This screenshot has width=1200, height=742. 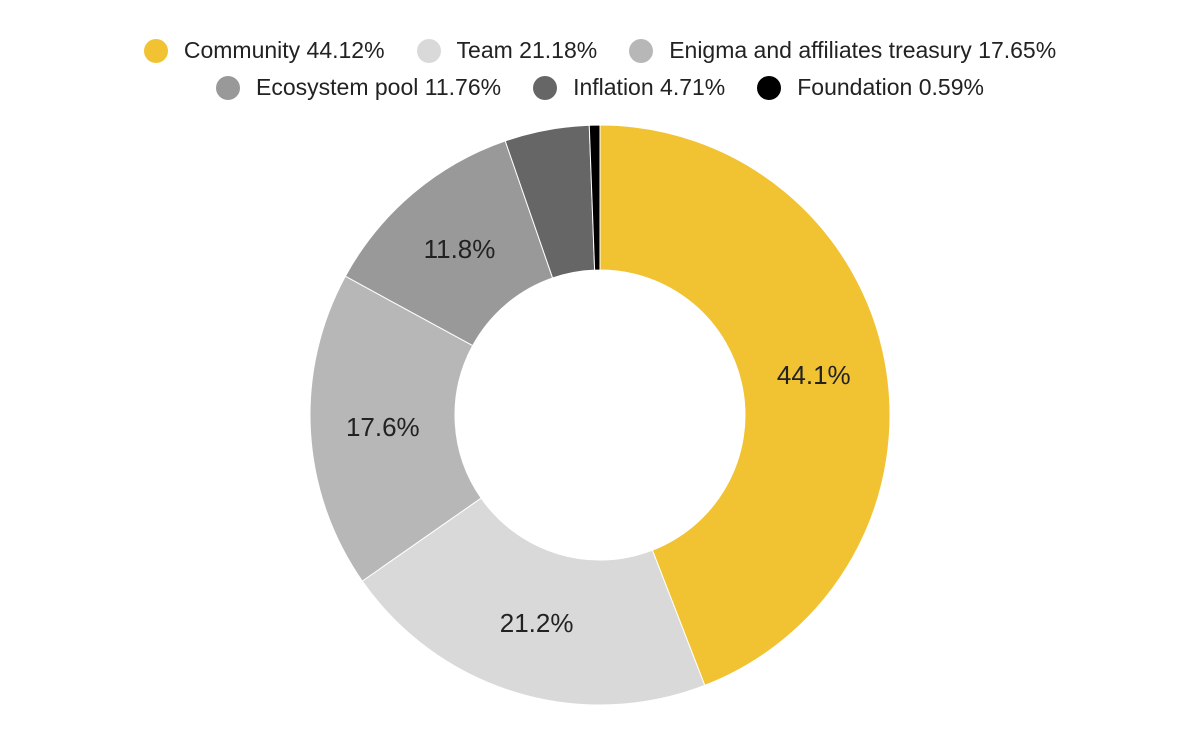 I want to click on legend-item-foundation: Foundation 0.59%, so click(x=870, y=87).